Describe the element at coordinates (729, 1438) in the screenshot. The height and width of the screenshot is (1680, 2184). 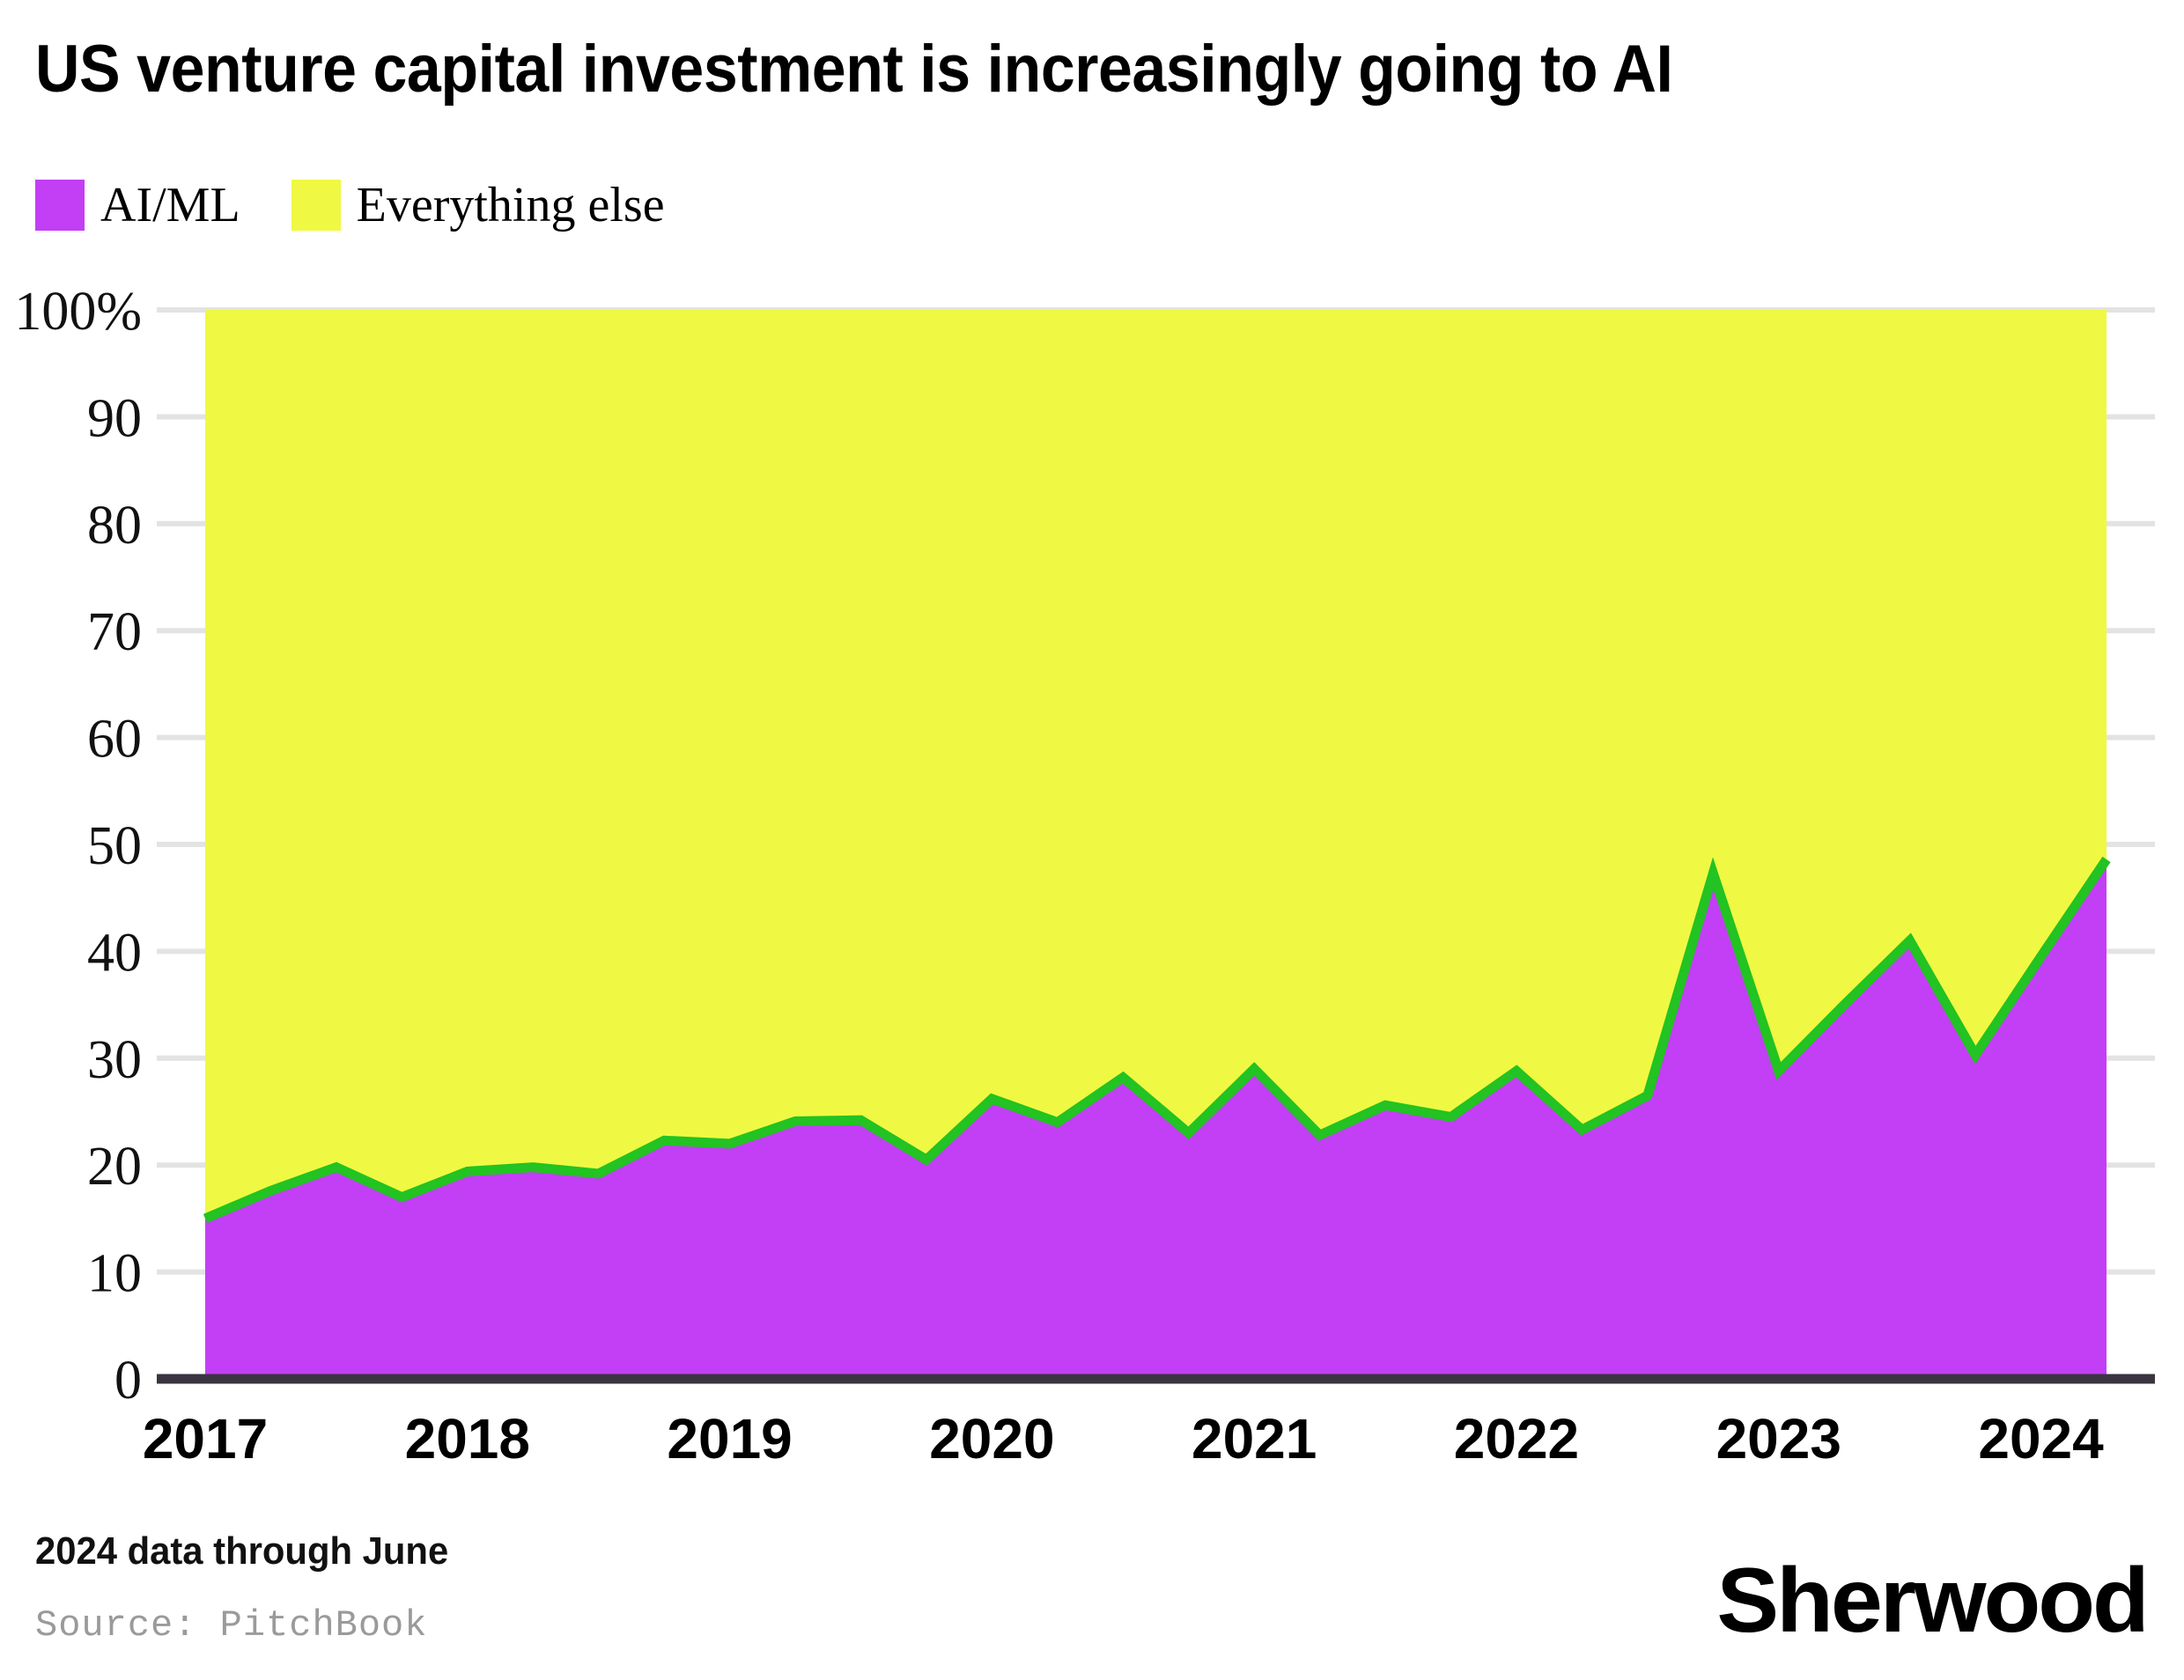
I see `x-tick-label: 2019` at that location.